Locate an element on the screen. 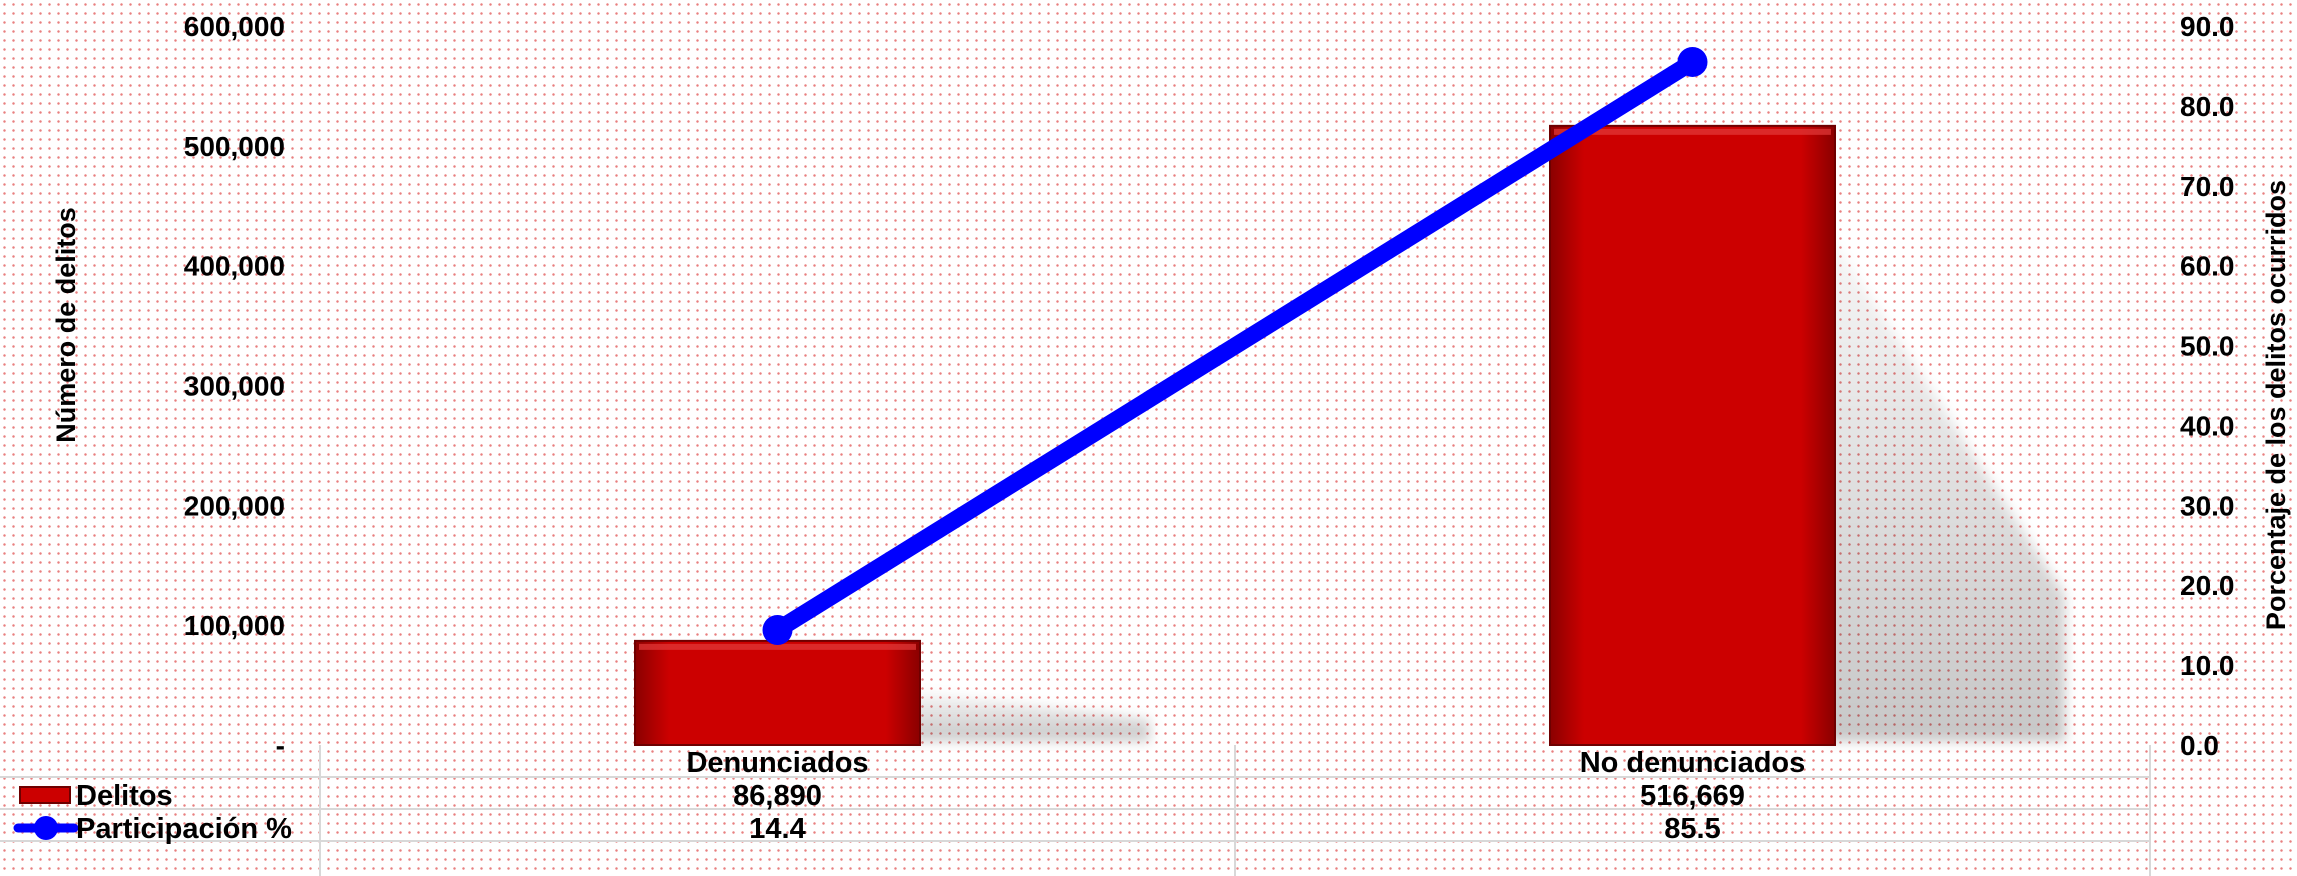 The image size is (2297, 876). left-tick-label: 400,000 is located at coordinates (234, 266).